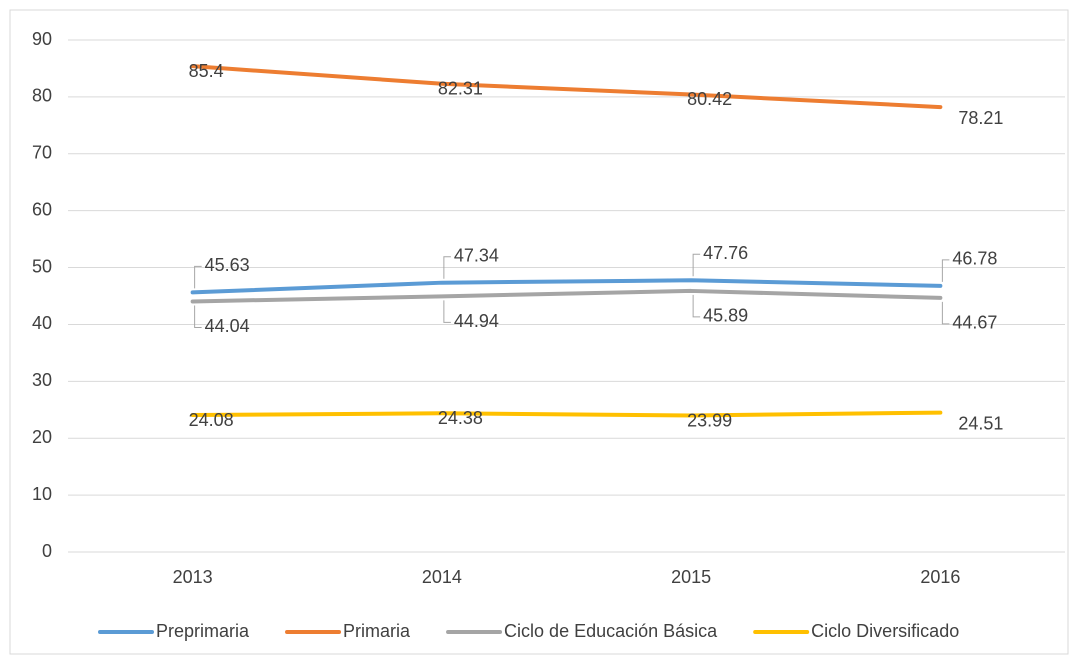  What do you see at coordinates (42, 209) in the screenshot?
I see `y-tick-label: 60` at bounding box center [42, 209].